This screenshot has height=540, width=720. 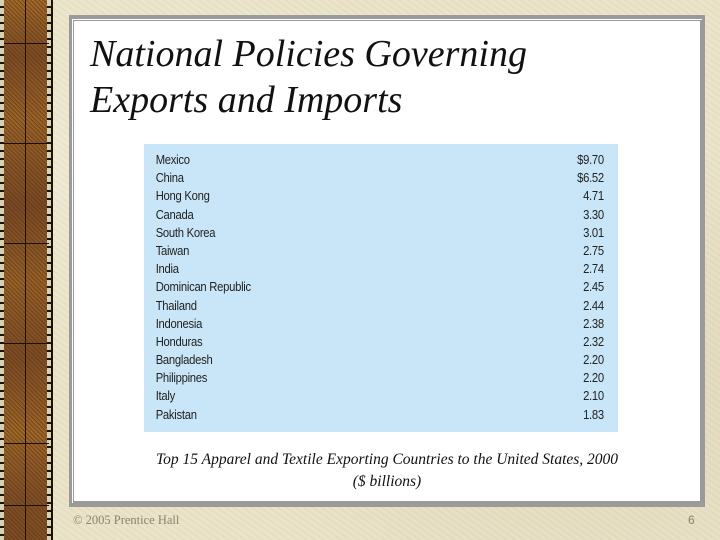 What do you see at coordinates (167, 269) in the screenshot?
I see `country-name: India` at bounding box center [167, 269].